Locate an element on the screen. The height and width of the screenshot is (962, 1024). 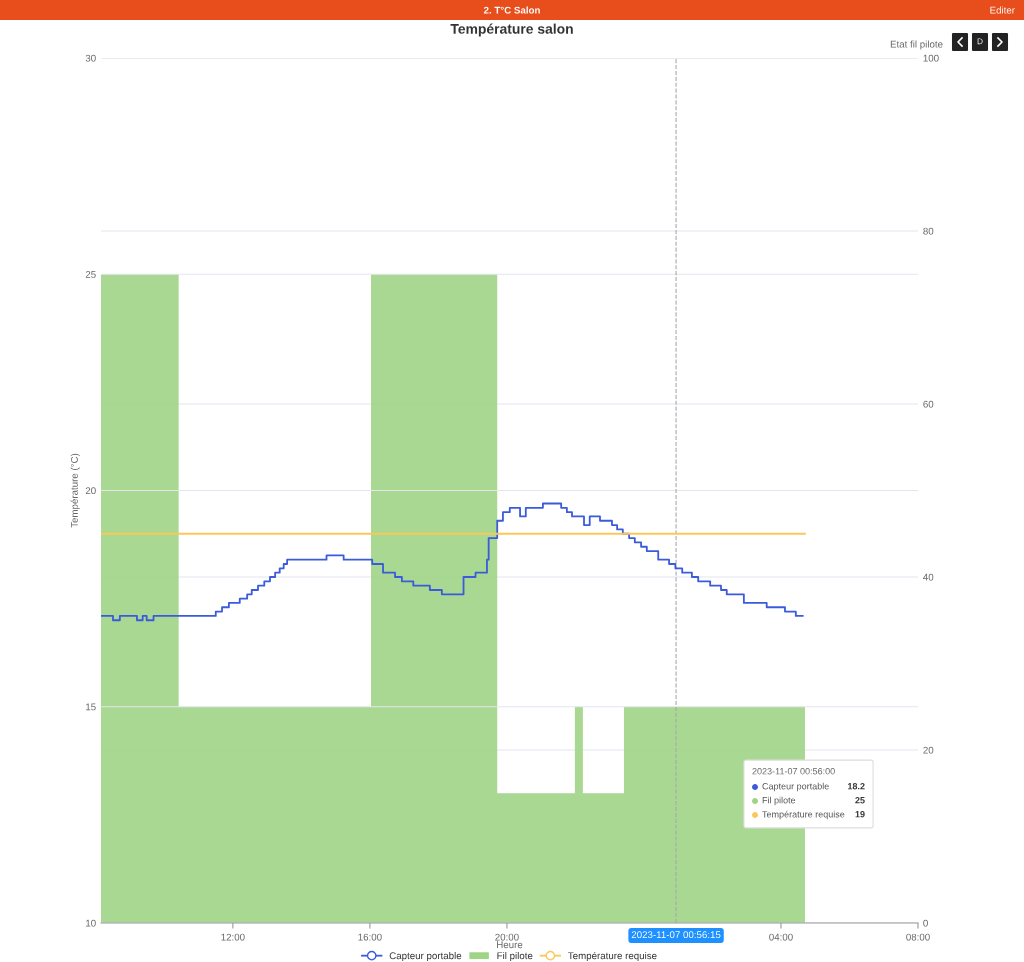
y-tick-label: 25 is located at coordinates (90, 274).